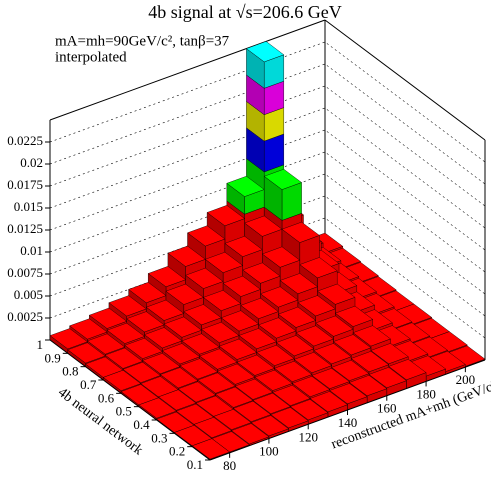 The width and height of the screenshot is (491, 485). What do you see at coordinates (387, 408) in the screenshot?
I see `x-tick-label: 160` at bounding box center [387, 408].